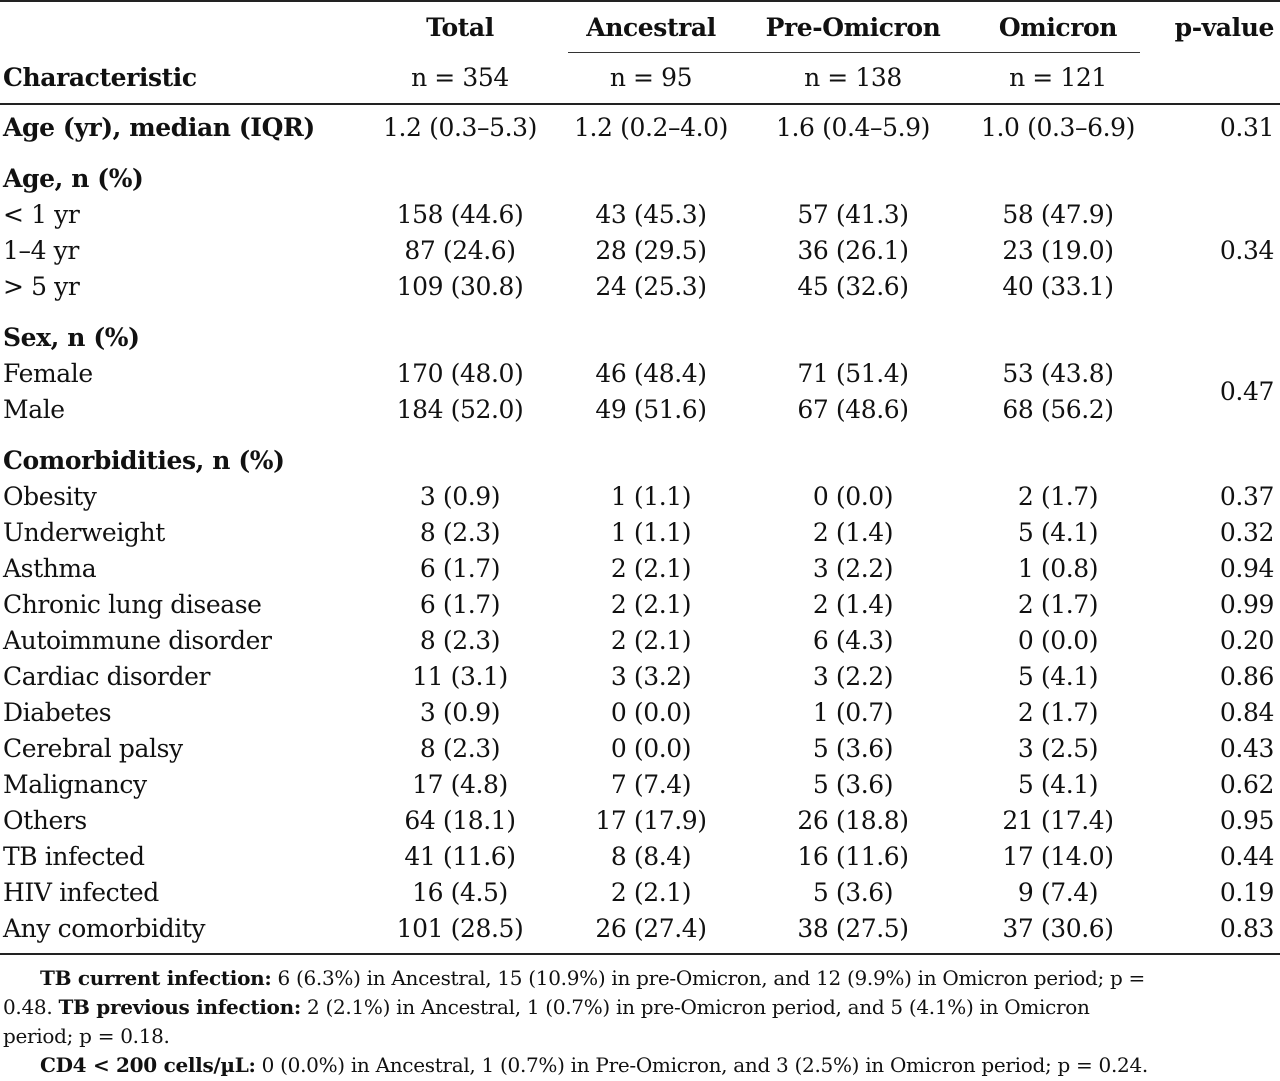 The width and height of the screenshot is (1280, 1081). What do you see at coordinates (41, 286) in the screenshot?
I see `row-label: > 5 yr` at bounding box center [41, 286].